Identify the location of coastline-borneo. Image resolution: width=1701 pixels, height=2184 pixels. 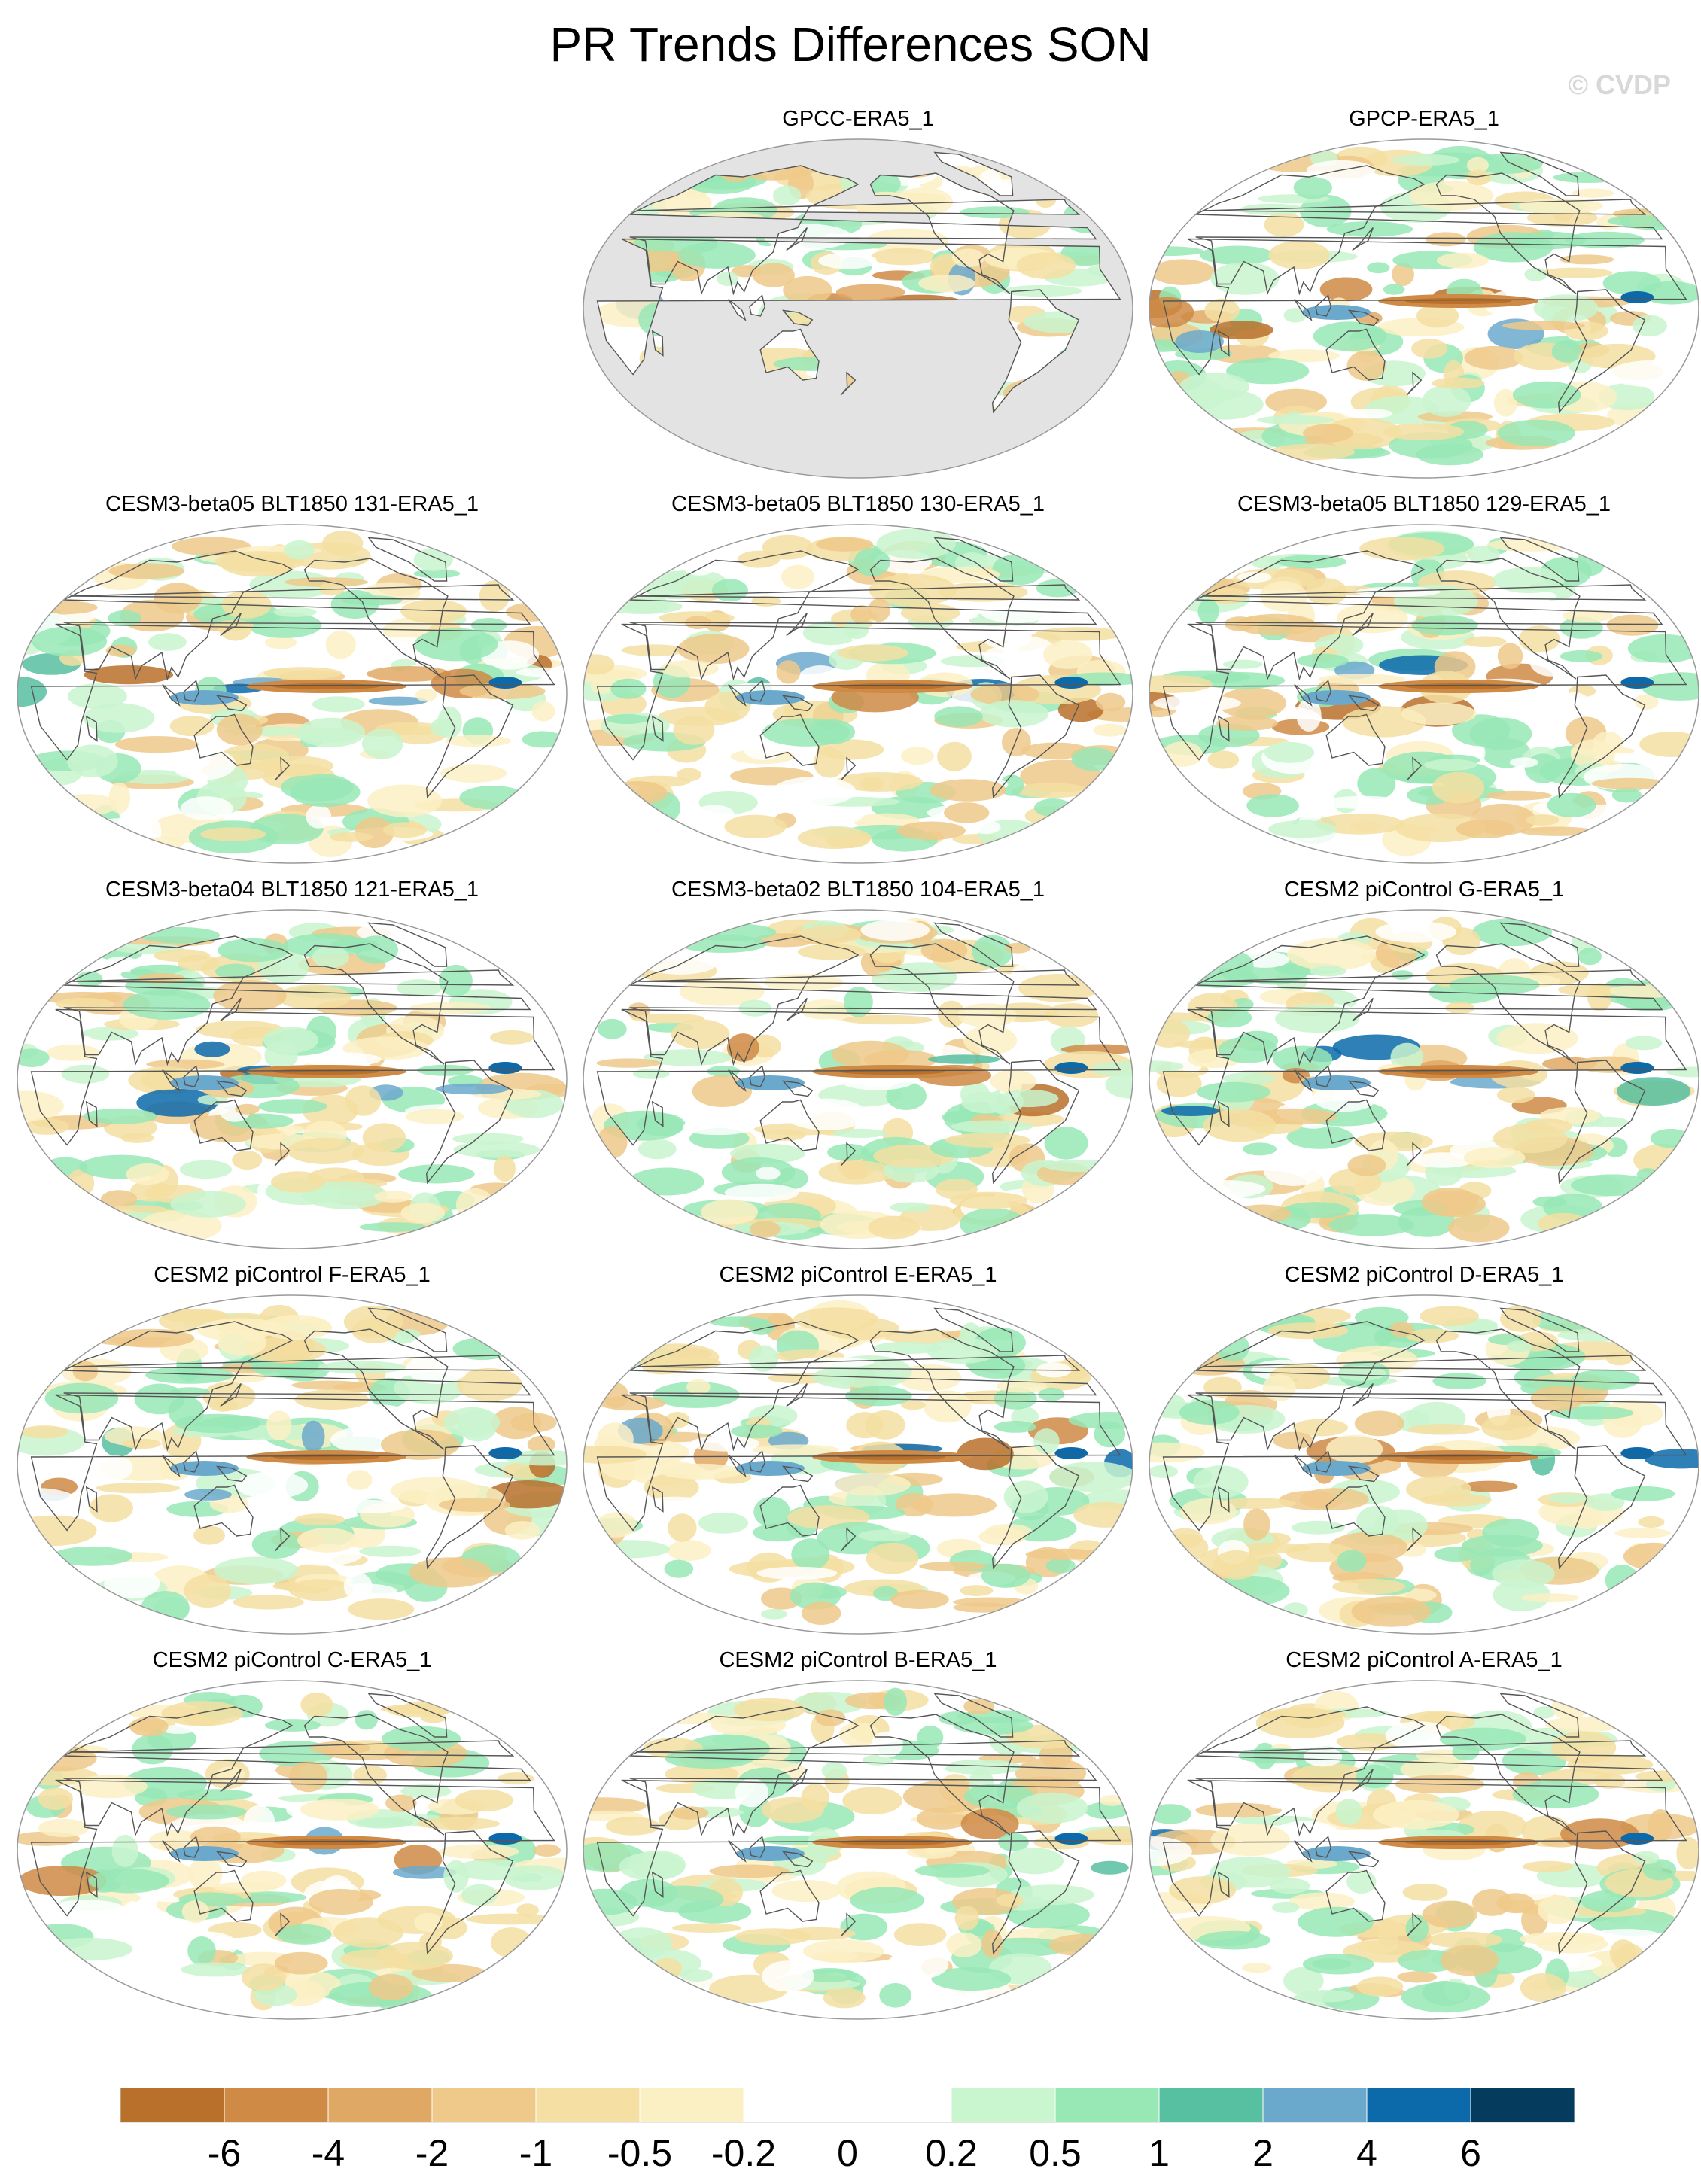
(191, 691).